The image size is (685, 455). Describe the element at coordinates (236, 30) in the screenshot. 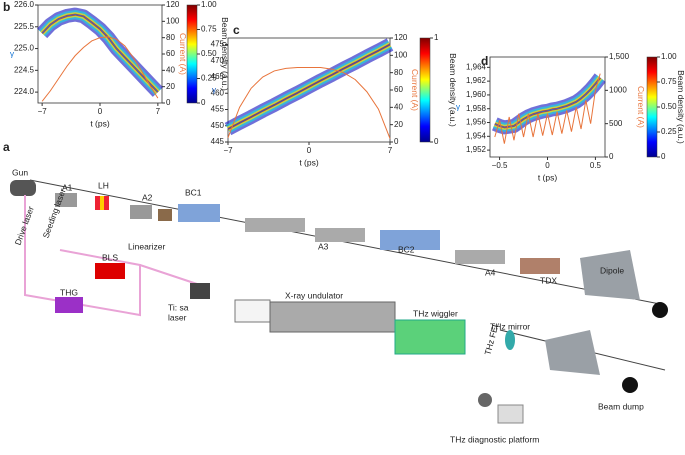

I see `panel-label: c` at that location.